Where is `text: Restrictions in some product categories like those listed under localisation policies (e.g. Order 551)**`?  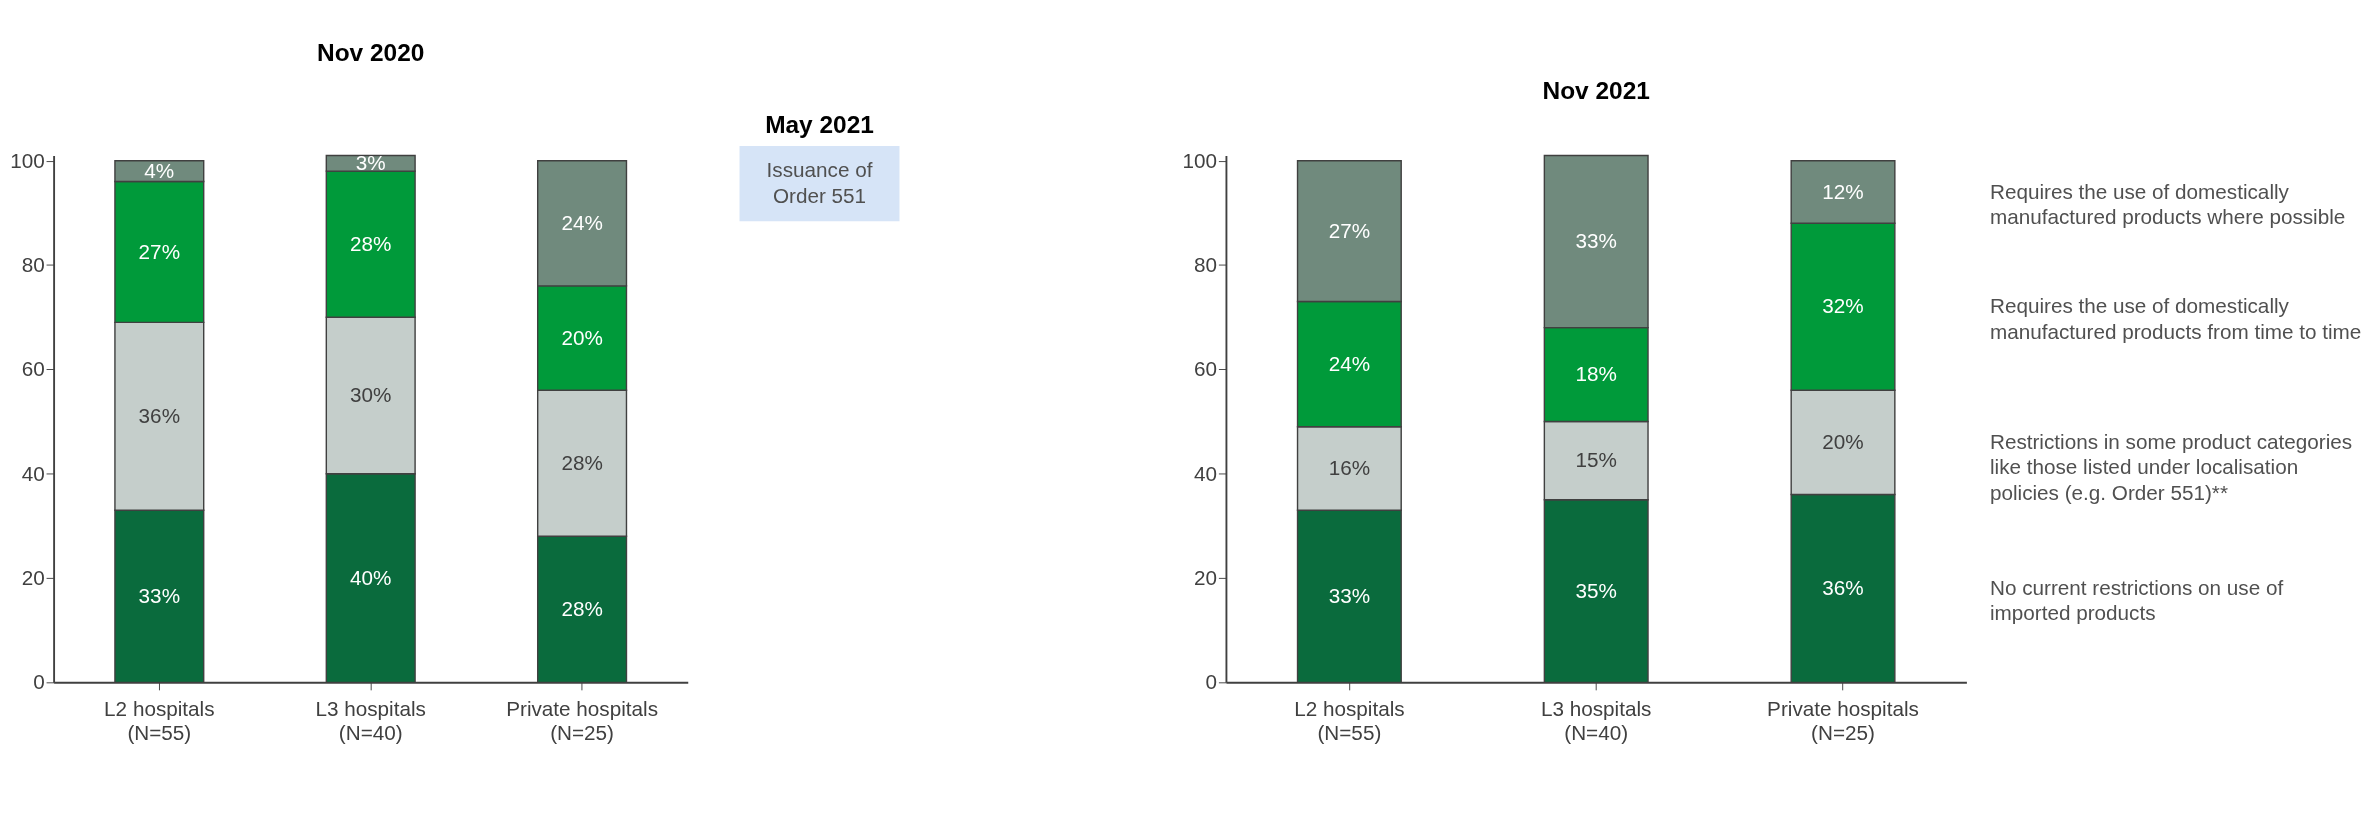 text: Restrictions in some product categories like those listed under localisation policies (e.g. Order 551)** is located at coordinates (2171, 466).